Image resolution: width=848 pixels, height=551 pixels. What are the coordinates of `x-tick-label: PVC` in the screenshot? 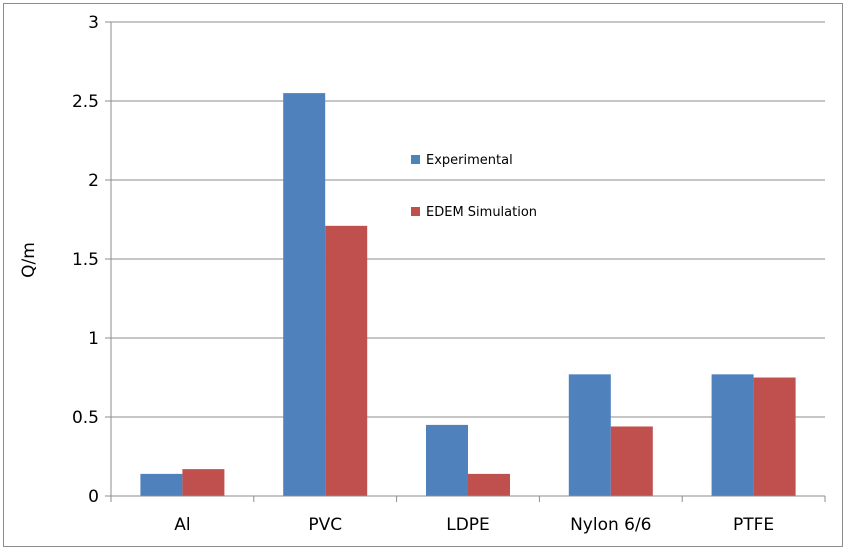 It's located at (325, 525).